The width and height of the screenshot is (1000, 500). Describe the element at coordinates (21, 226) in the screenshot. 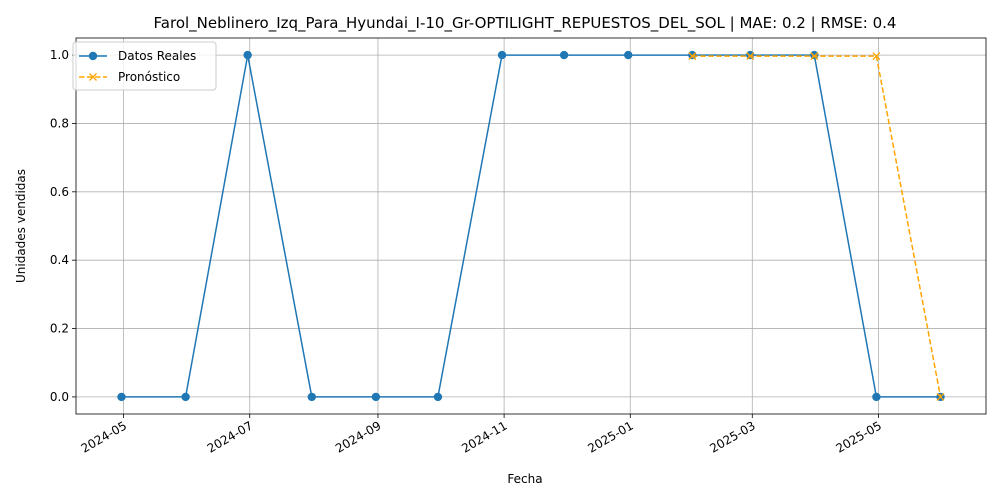

I see `y-axis-label: Unidades vendidas` at that location.